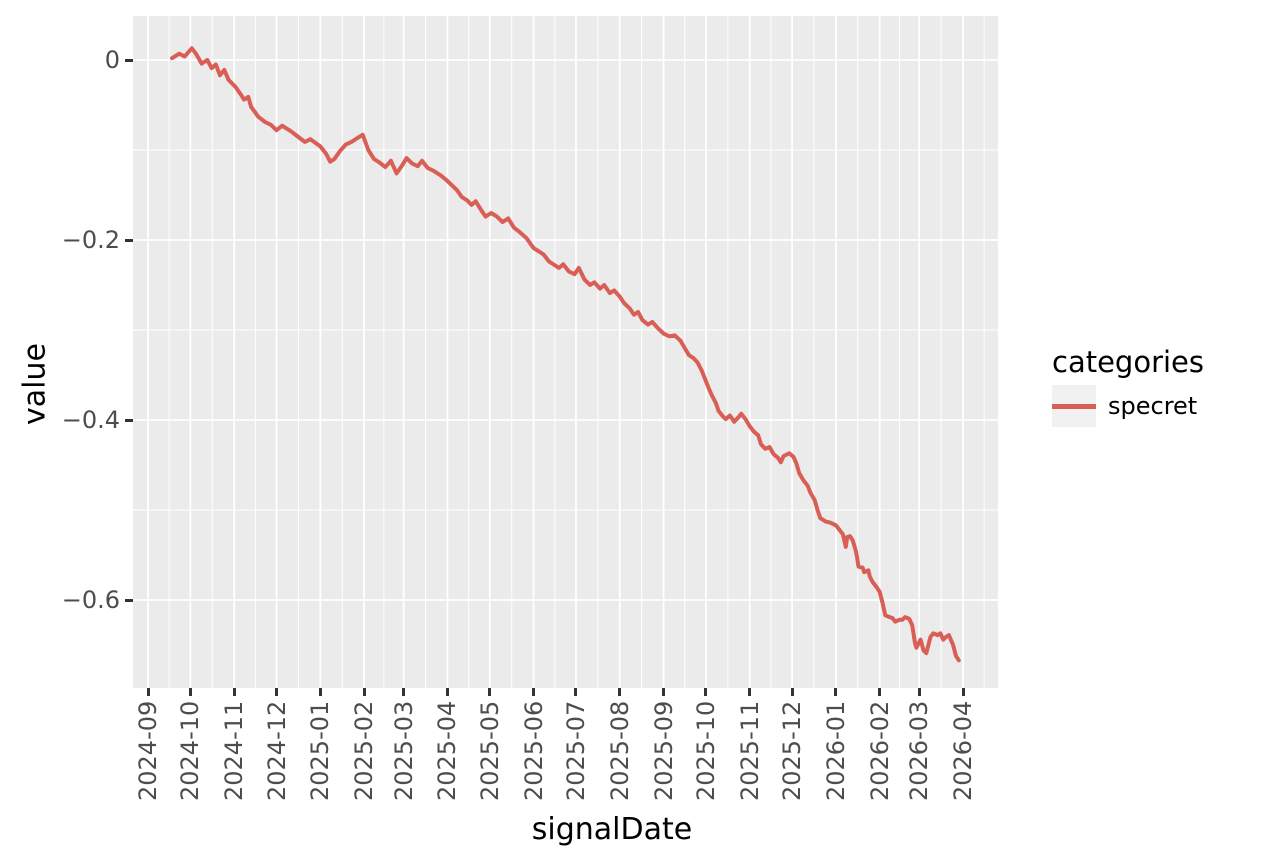 The width and height of the screenshot is (1265, 868). What do you see at coordinates (35, 384) in the screenshot?
I see `y-axis-title: value` at bounding box center [35, 384].